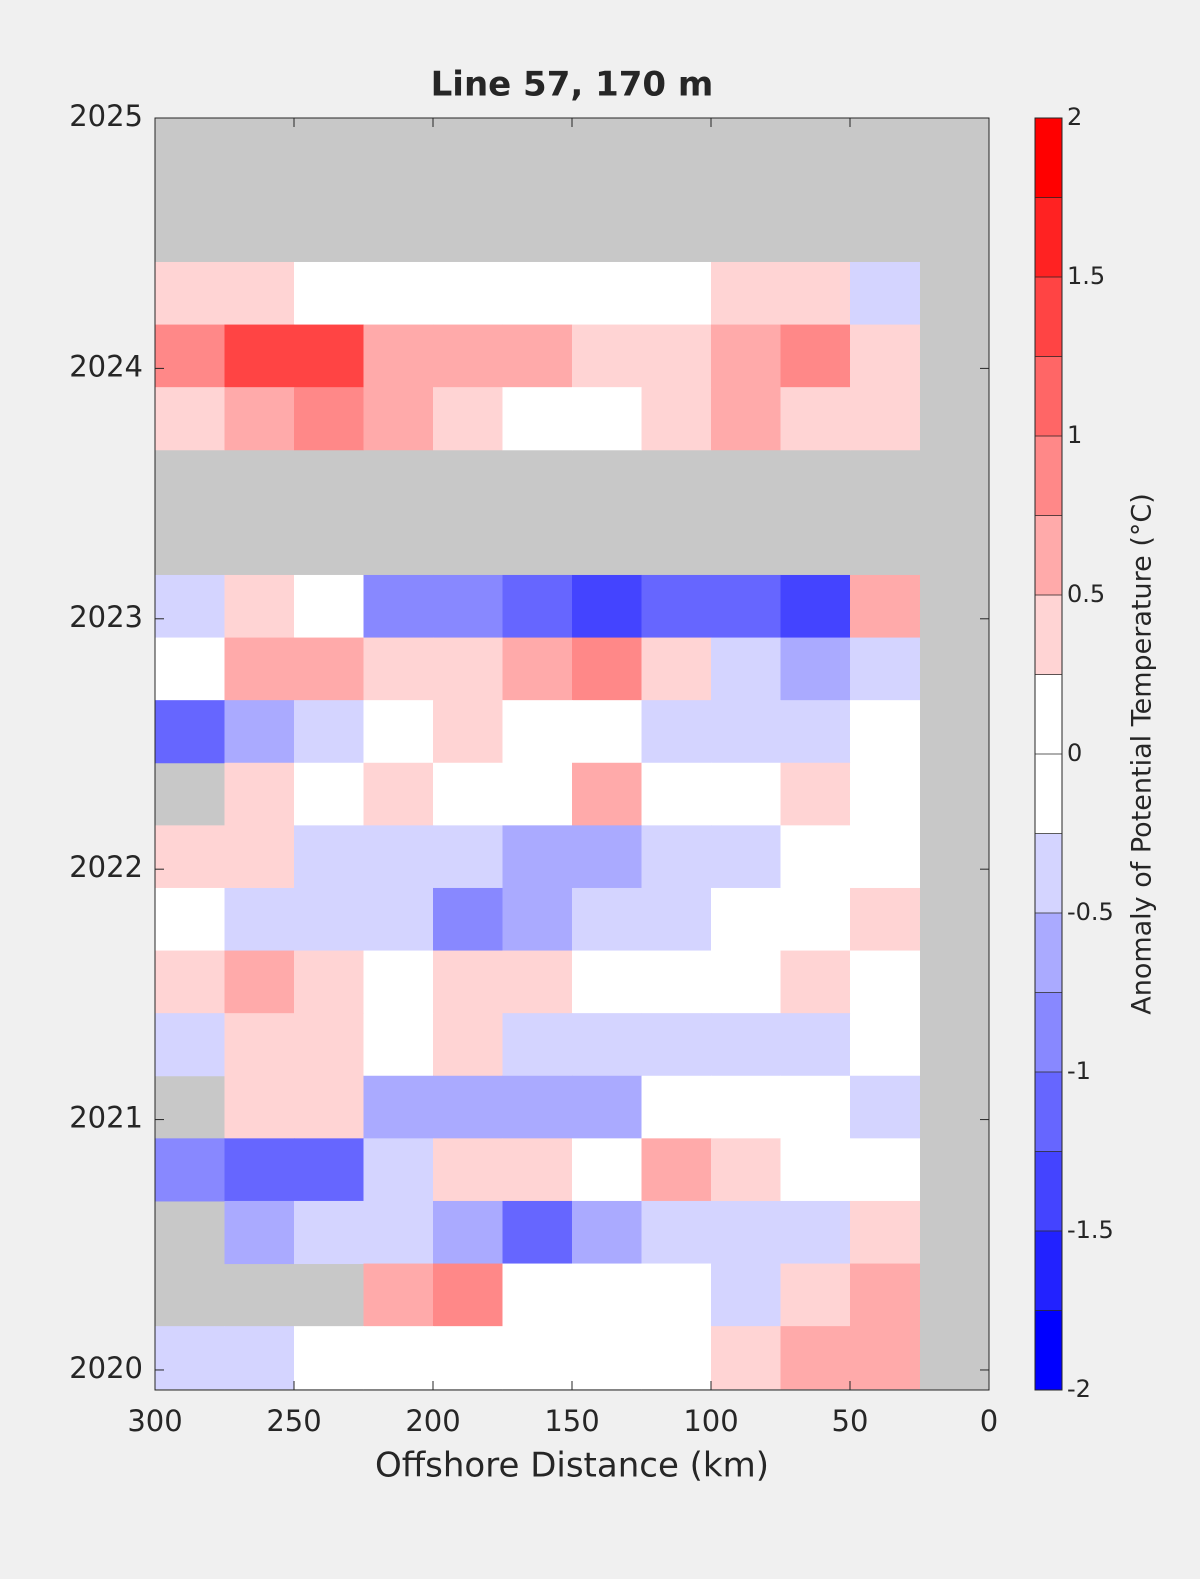  I want to click on colorbar-tick-label: 0, so click(1074, 753).